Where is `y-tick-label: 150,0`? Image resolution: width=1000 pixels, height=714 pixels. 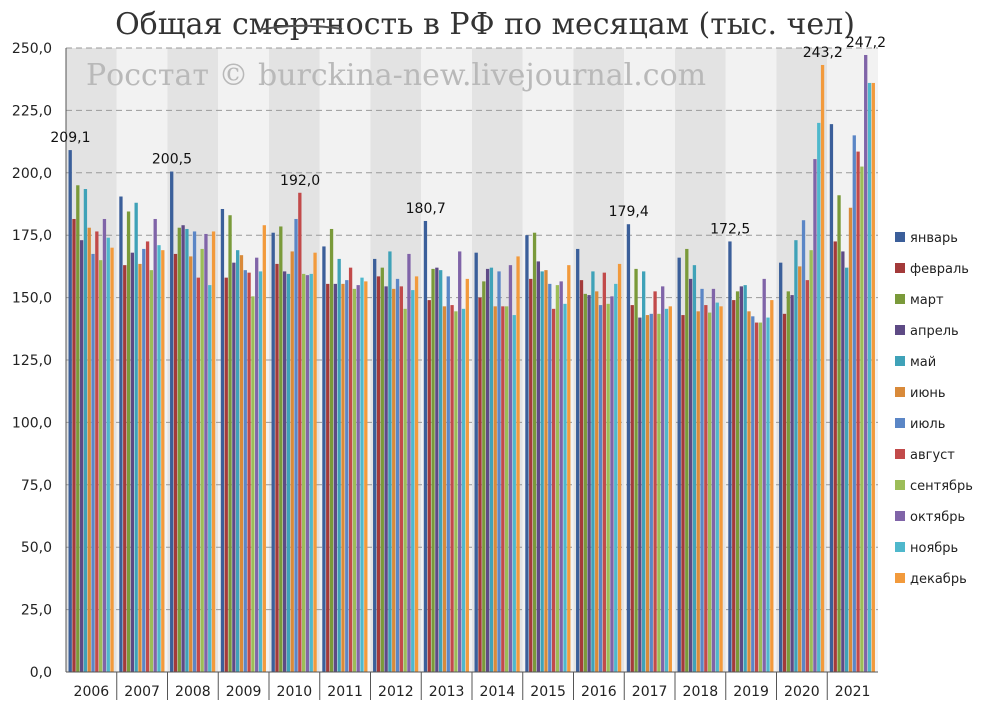
y-tick-label: 150,0 is located at coordinates (32, 299).